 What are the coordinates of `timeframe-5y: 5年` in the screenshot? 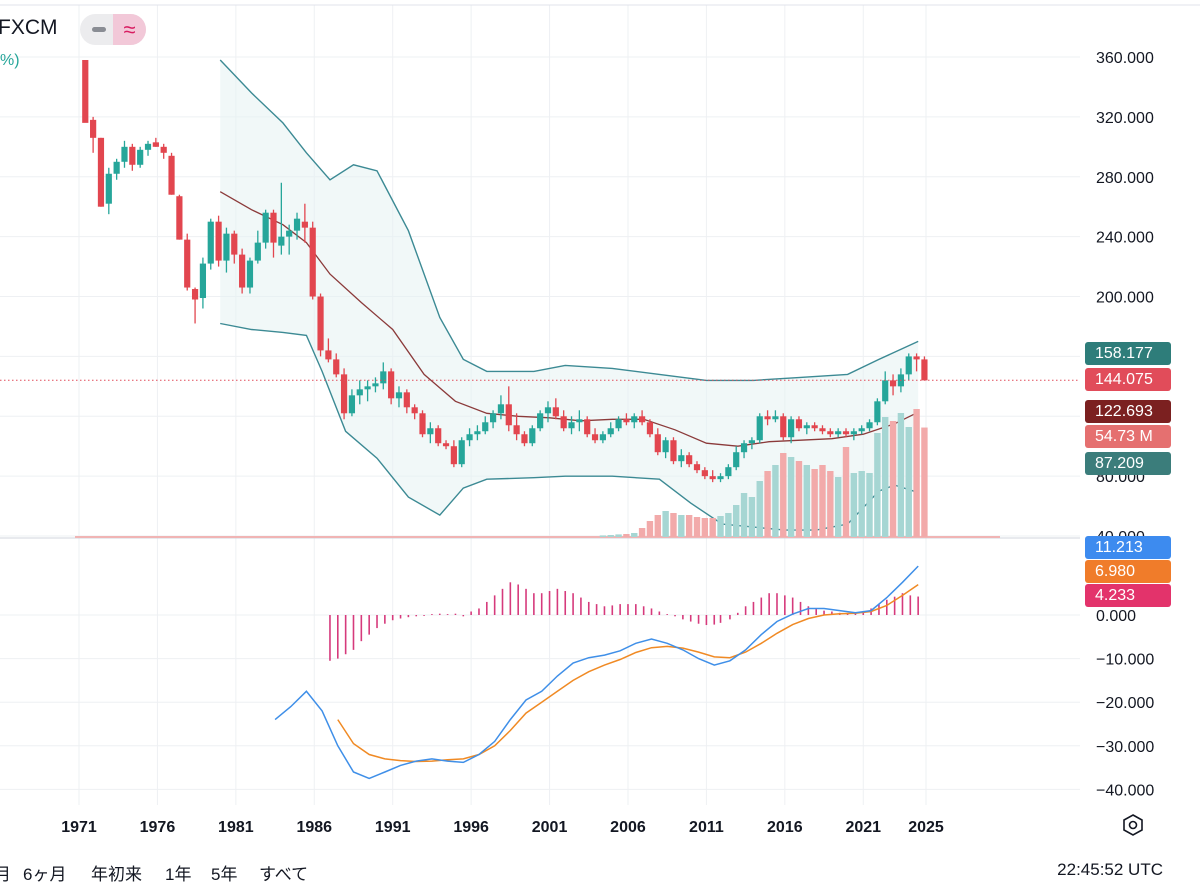 It's located at (224, 874).